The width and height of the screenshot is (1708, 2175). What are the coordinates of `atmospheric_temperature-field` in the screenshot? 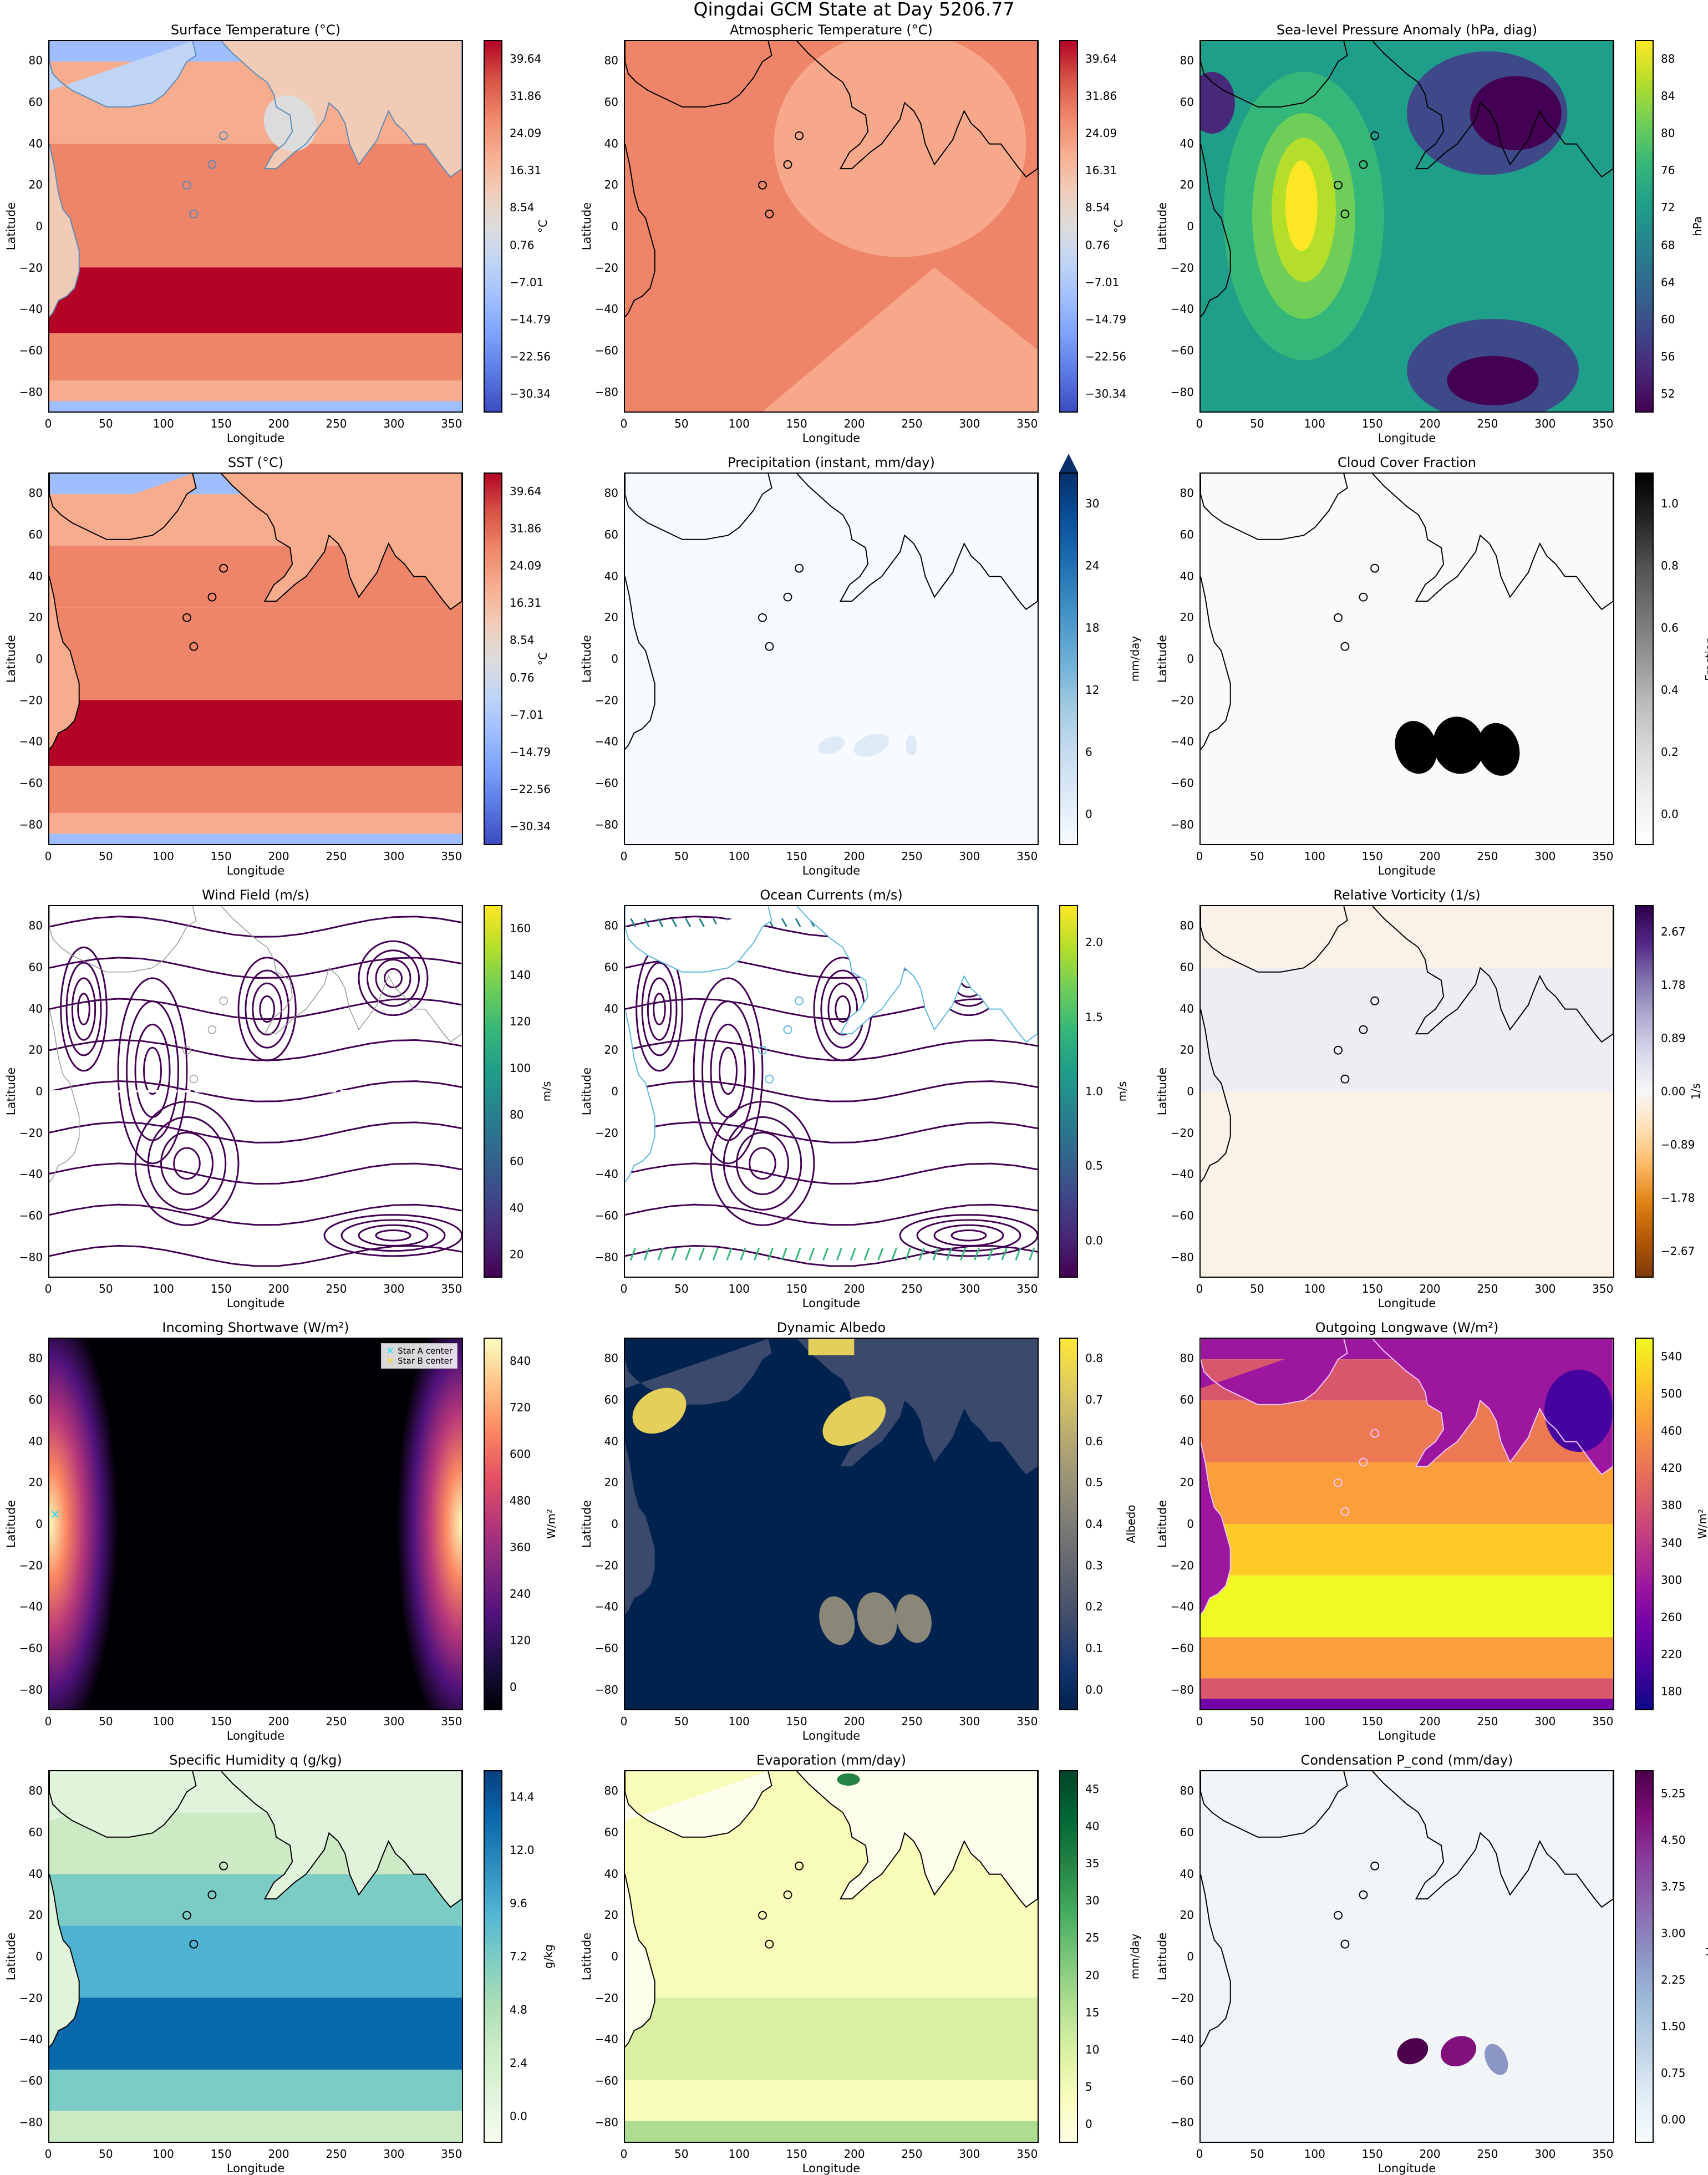 It's located at (831, 226).